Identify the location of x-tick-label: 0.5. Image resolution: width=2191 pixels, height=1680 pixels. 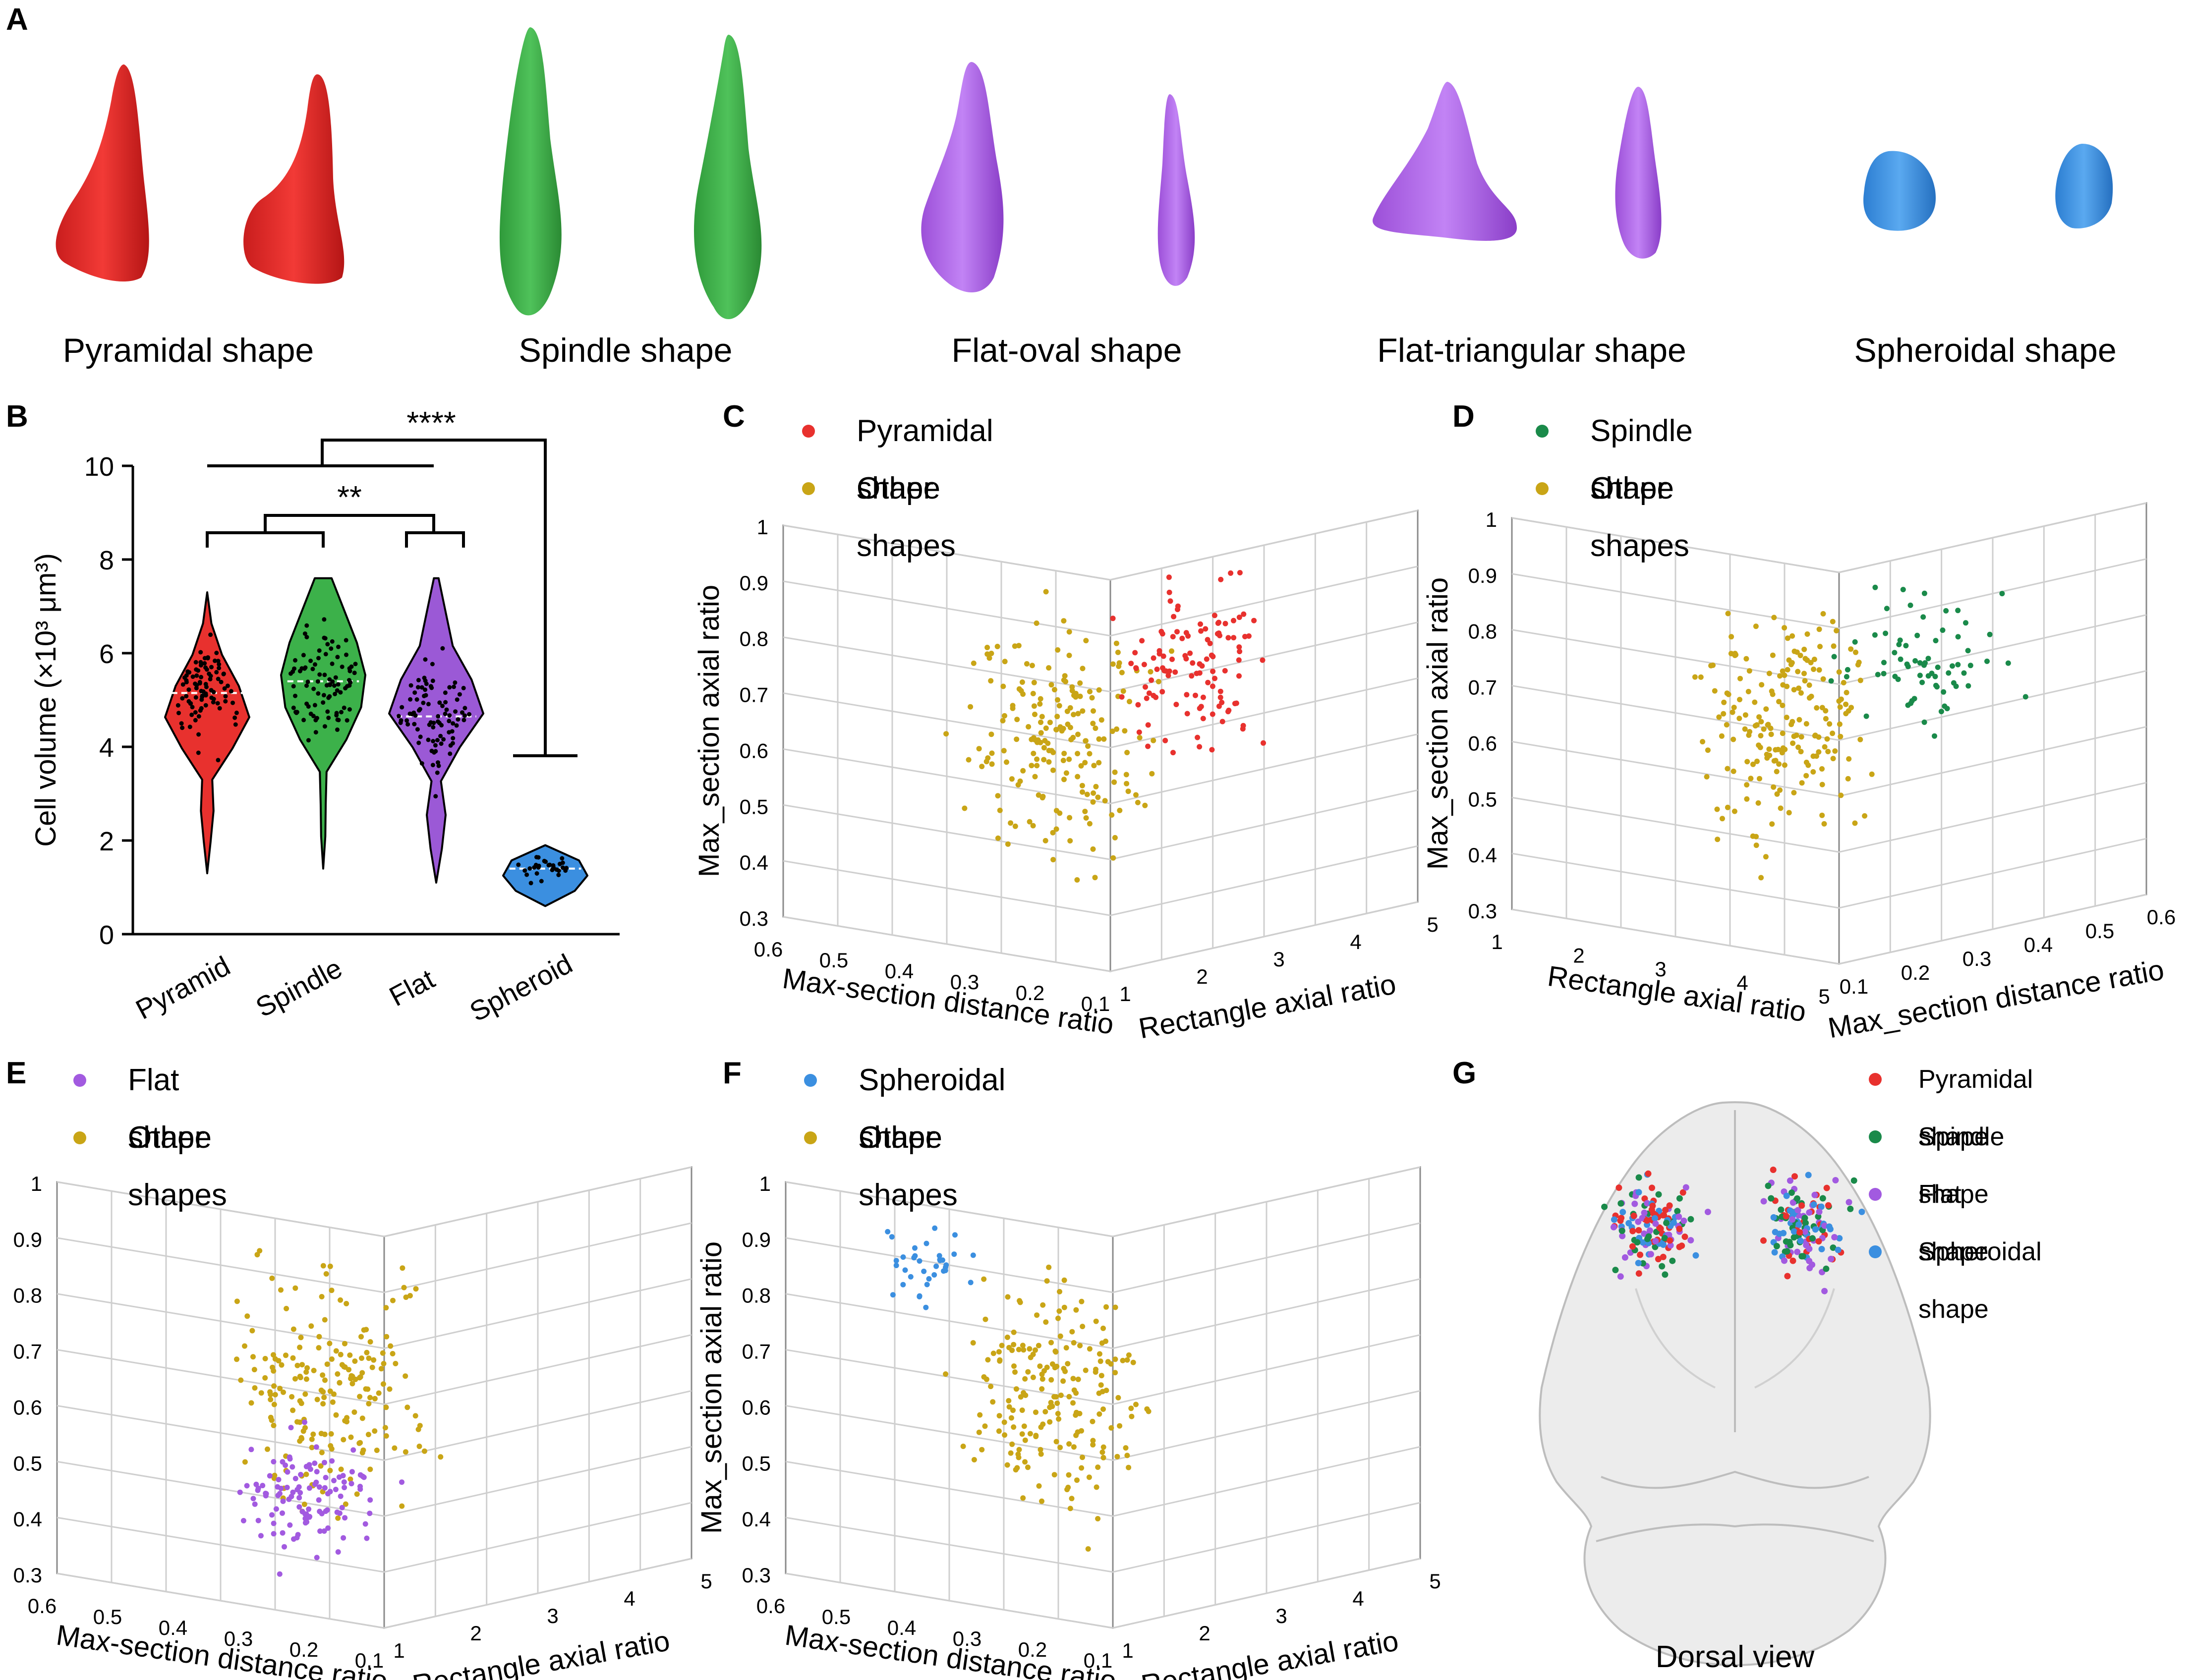
(107, 1616).